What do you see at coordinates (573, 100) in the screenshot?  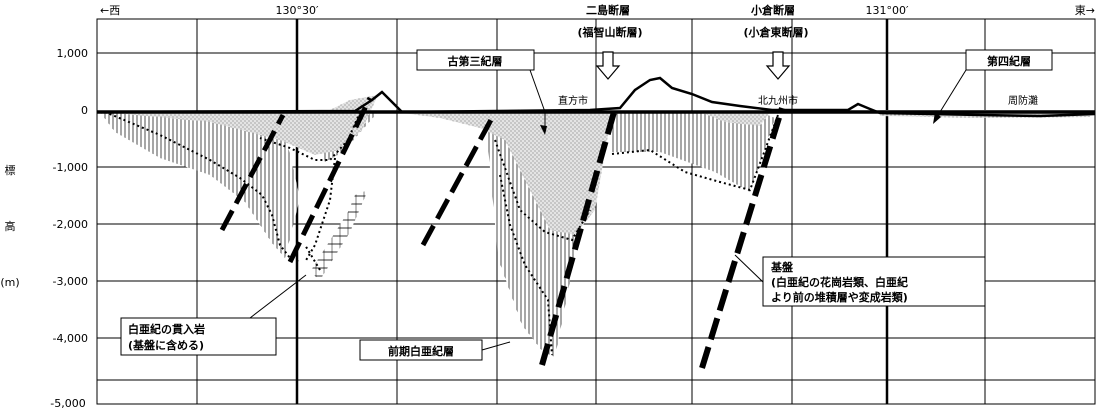 I see `place-nogata: 直方市` at bounding box center [573, 100].